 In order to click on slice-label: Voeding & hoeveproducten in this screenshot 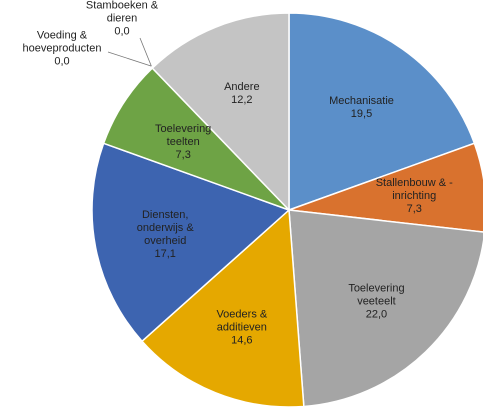, I will do `click(62, 42)`.